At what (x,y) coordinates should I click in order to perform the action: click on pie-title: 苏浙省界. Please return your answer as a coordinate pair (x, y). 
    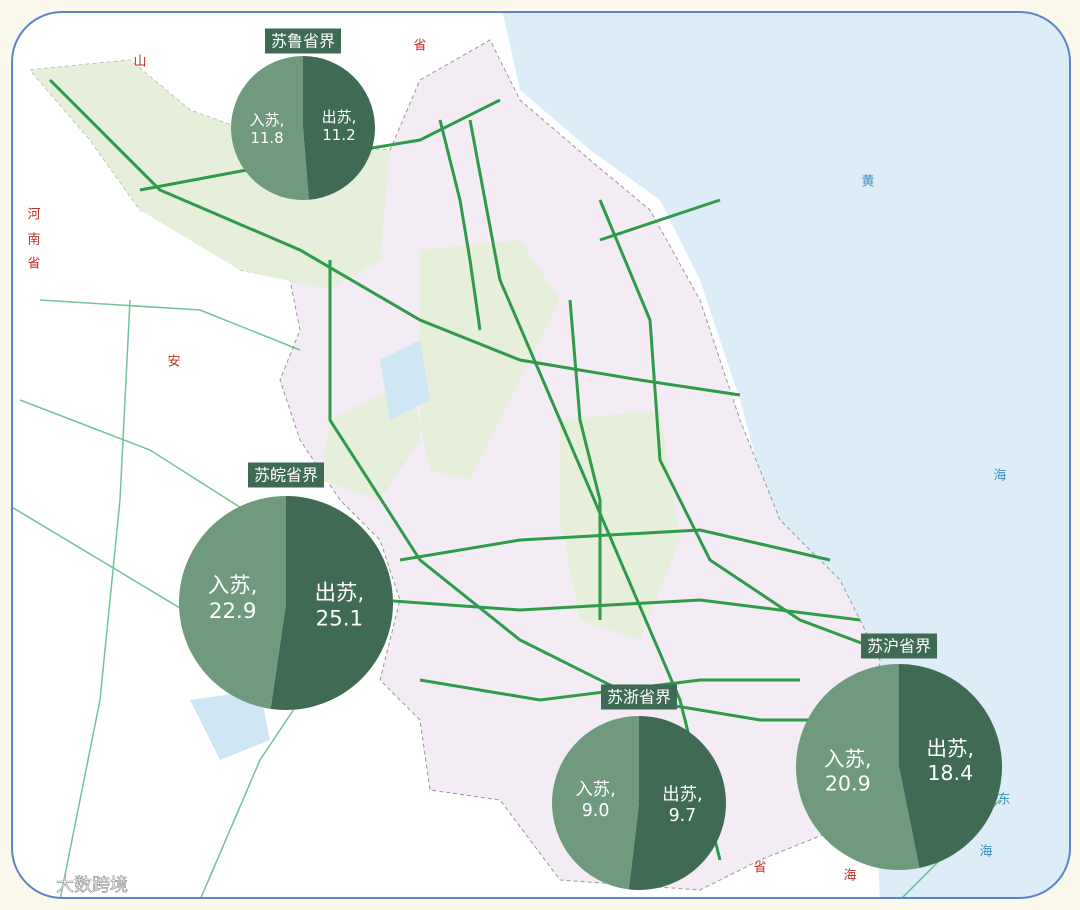
    Looking at the image, I should click on (639, 697).